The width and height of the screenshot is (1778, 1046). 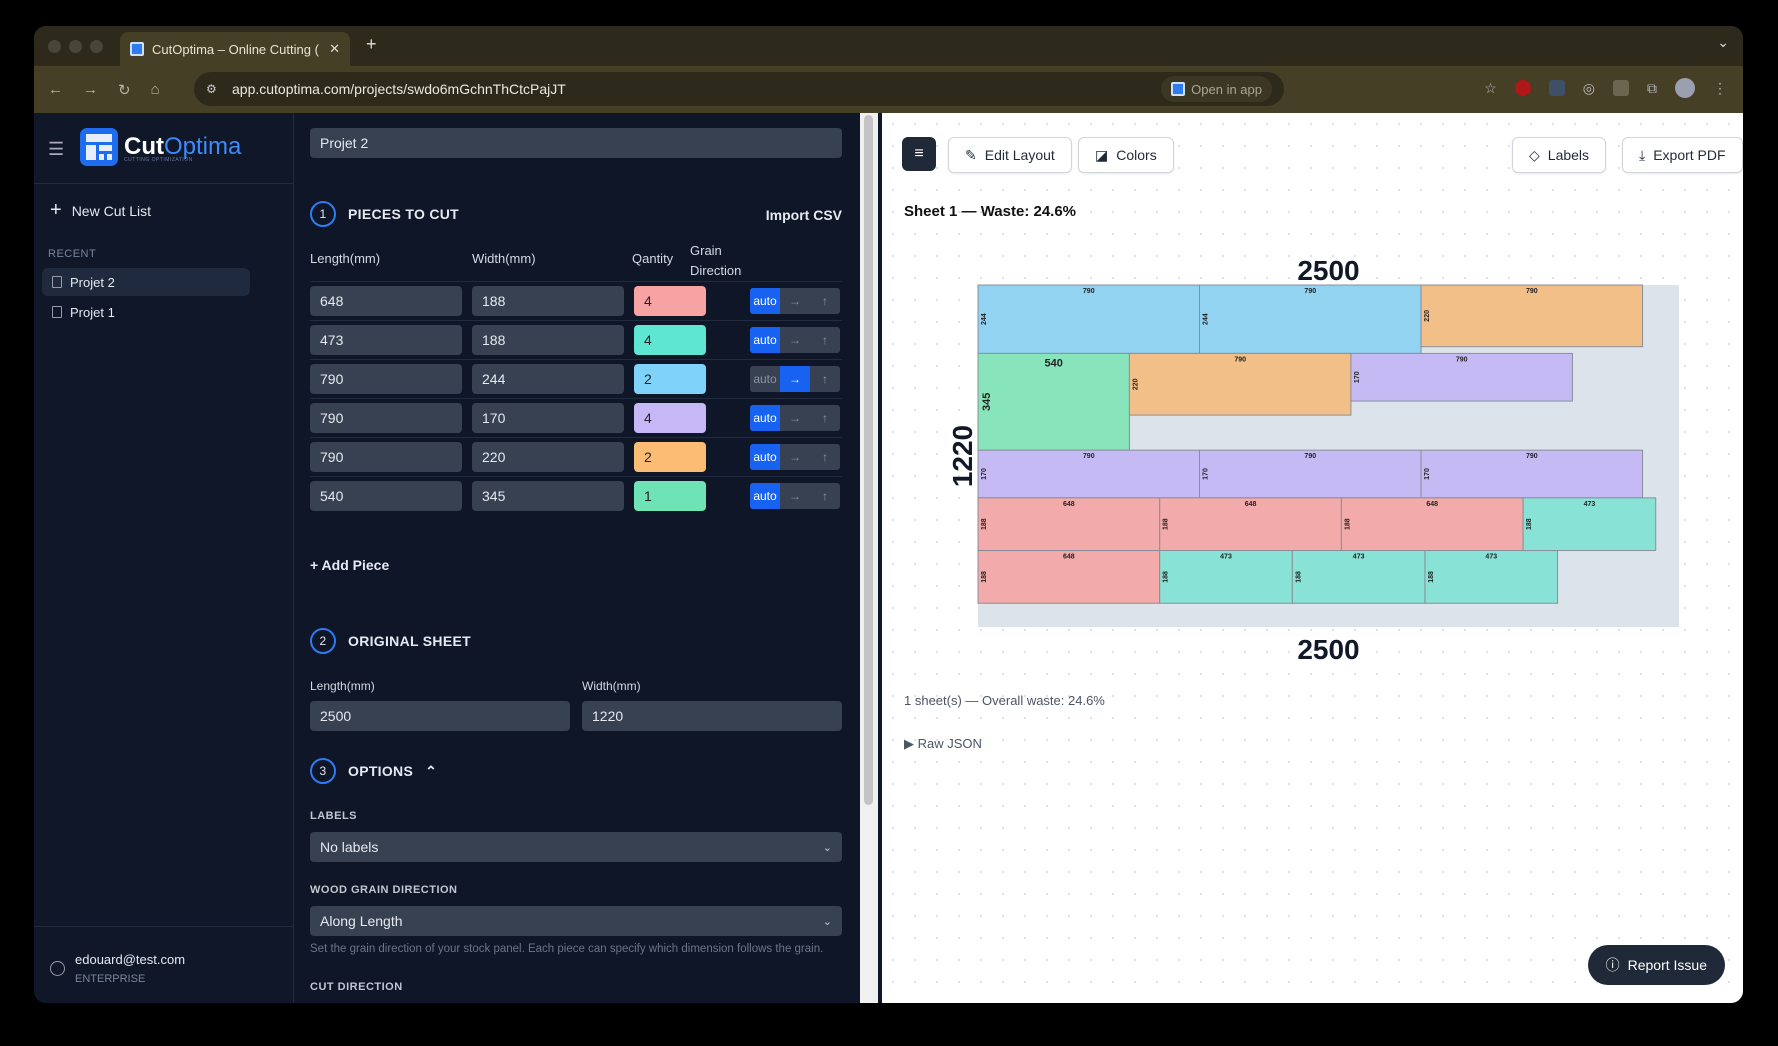 What do you see at coordinates (712, 716) in the screenshot?
I see `sheet-width-input: 1220` at bounding box center [712, 716].